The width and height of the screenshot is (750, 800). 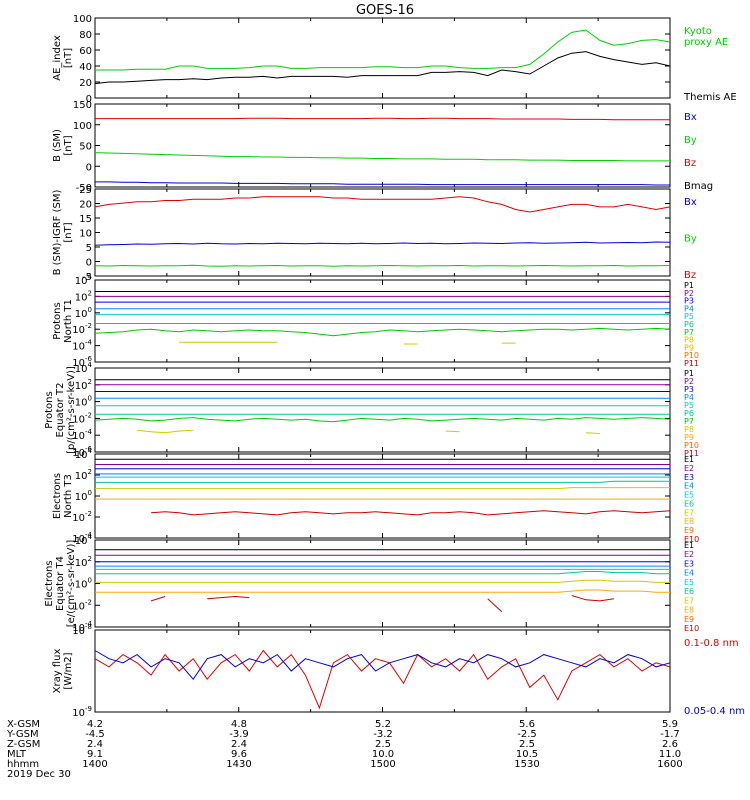 I want to click on y-tick-label: 10⁻⁸, so click(x=82, y=630).